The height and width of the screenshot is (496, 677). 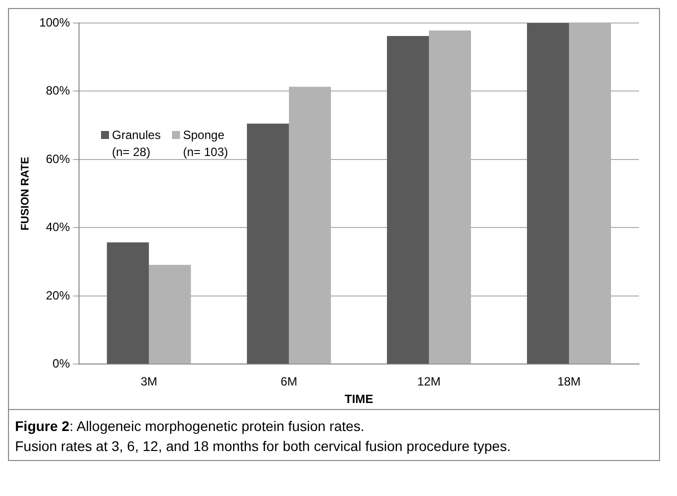 What do you see at coordinates (189, 426) in the screenshot?
I see `caption: Figure 2: Allogeneic morphogenetic protein fusion rates.` at bounding box center [189, 426].